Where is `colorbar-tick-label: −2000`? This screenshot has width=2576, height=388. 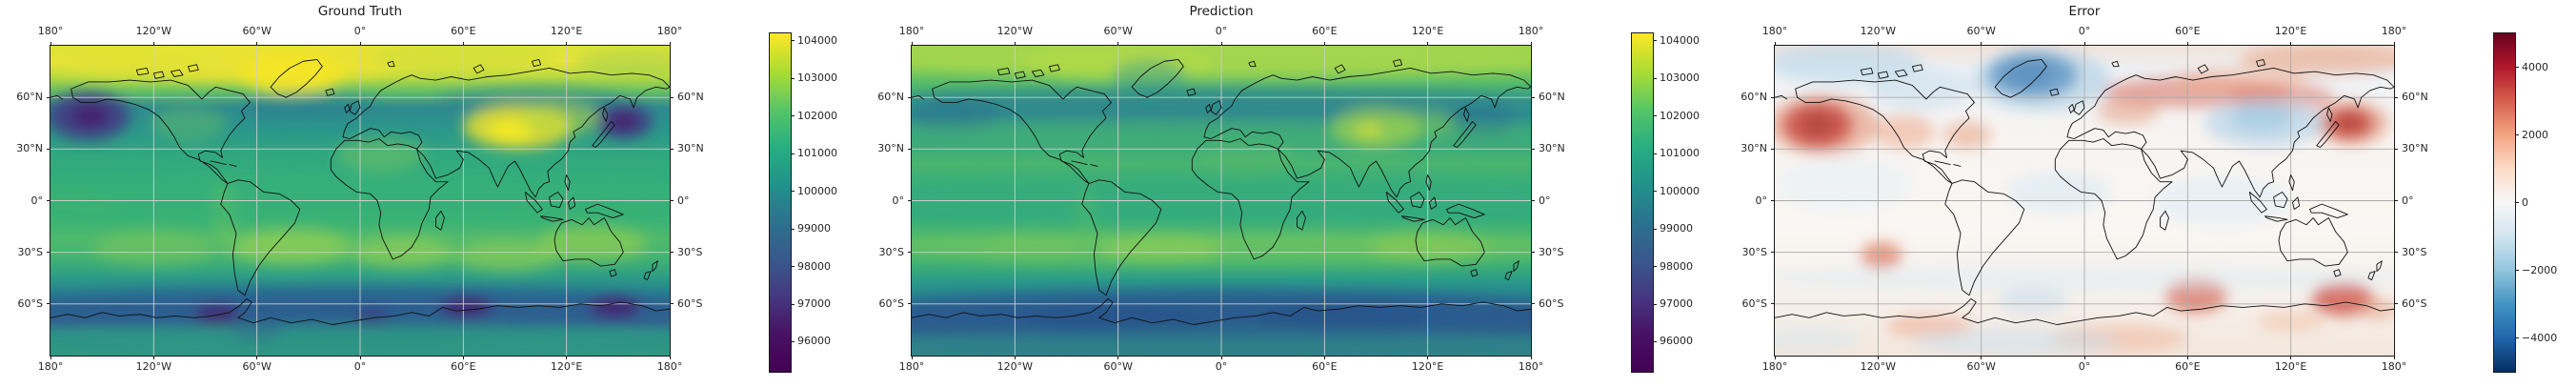 colorbar-tick-label: −2000 is located at coordinates (2540, 269).